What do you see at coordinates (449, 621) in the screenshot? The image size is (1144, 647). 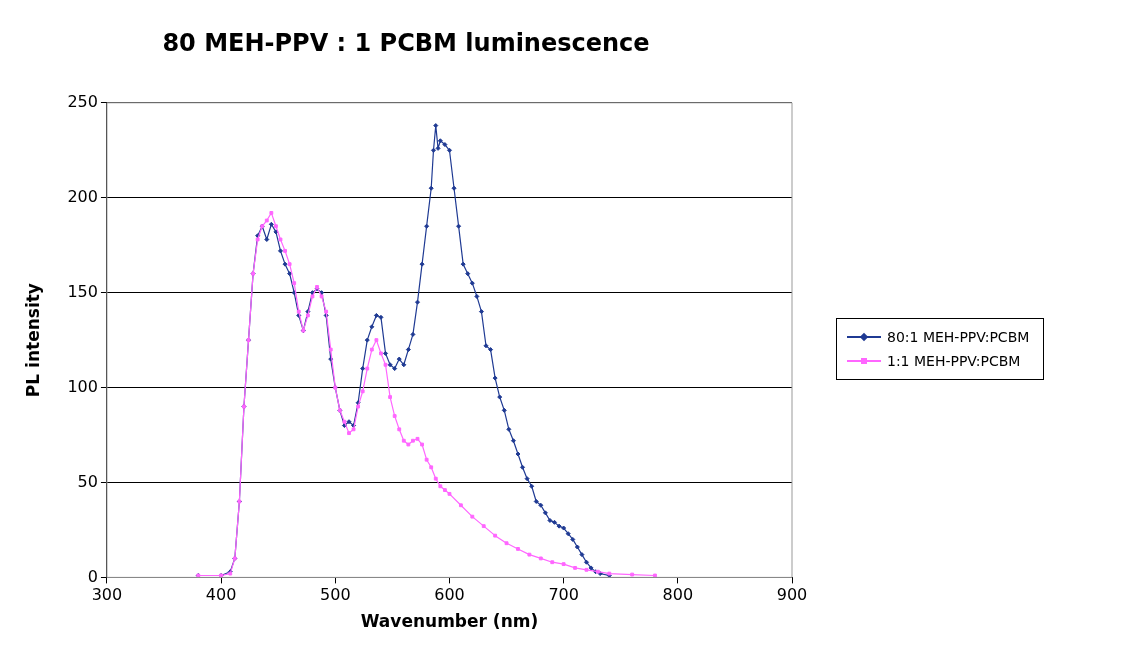 I see `x-axis-title: Wavenumber (nm)` at bounding box center [449, 621].